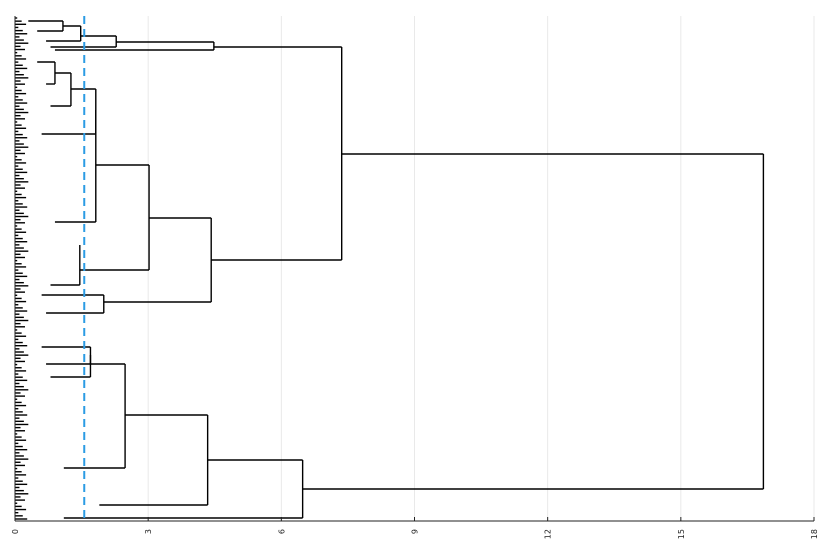  I want to click on x-tick-label: 0, so click(15, 531).